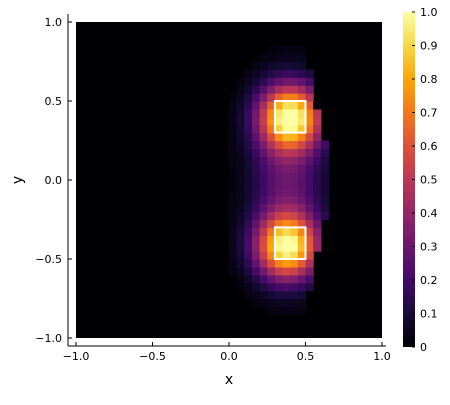 This screenshot has width=450, height=405. Describe the element at coordinates (54, 22) in the screenshot. I see `y-tick-label: 1.0` at that location.